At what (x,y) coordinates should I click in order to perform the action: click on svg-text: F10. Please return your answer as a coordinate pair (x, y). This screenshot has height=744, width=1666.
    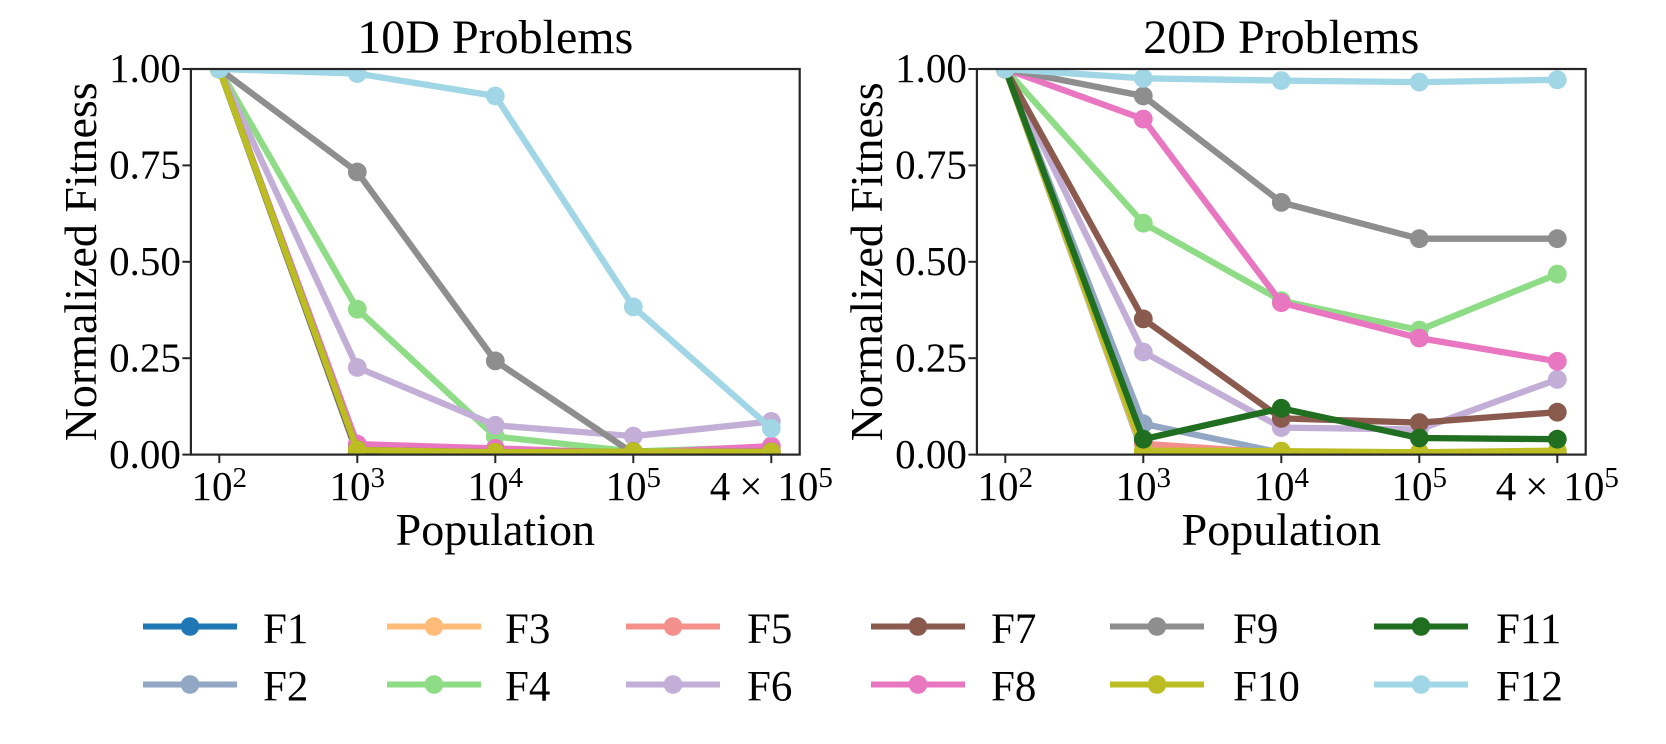
    Looking at the image, I should click on (1266, 687).